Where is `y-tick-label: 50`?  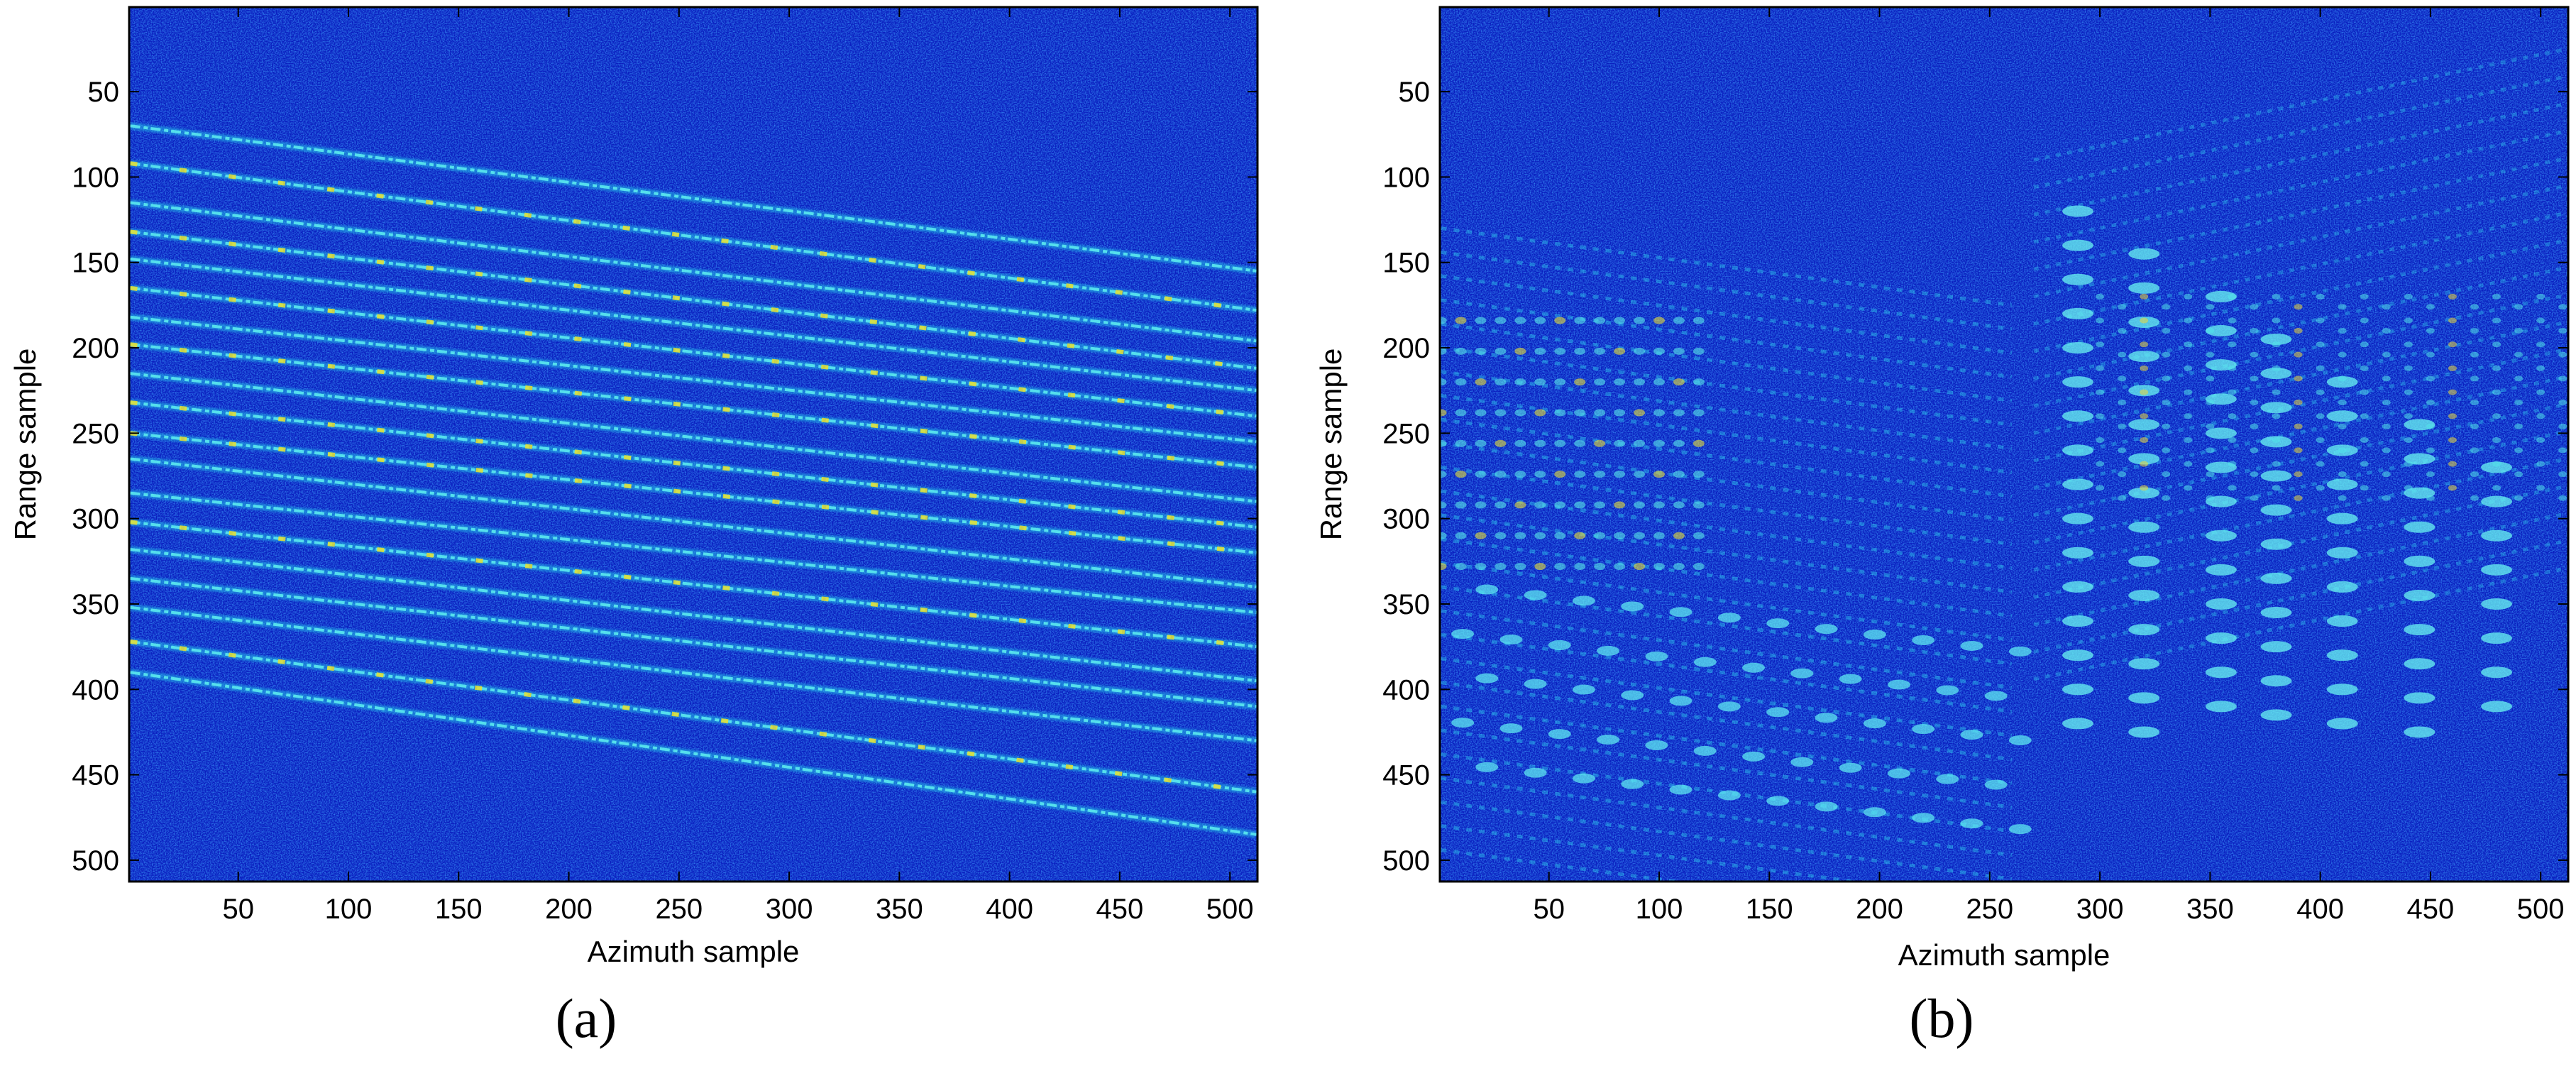
y-tick-label: 50 is located at coordinates (104, 92).